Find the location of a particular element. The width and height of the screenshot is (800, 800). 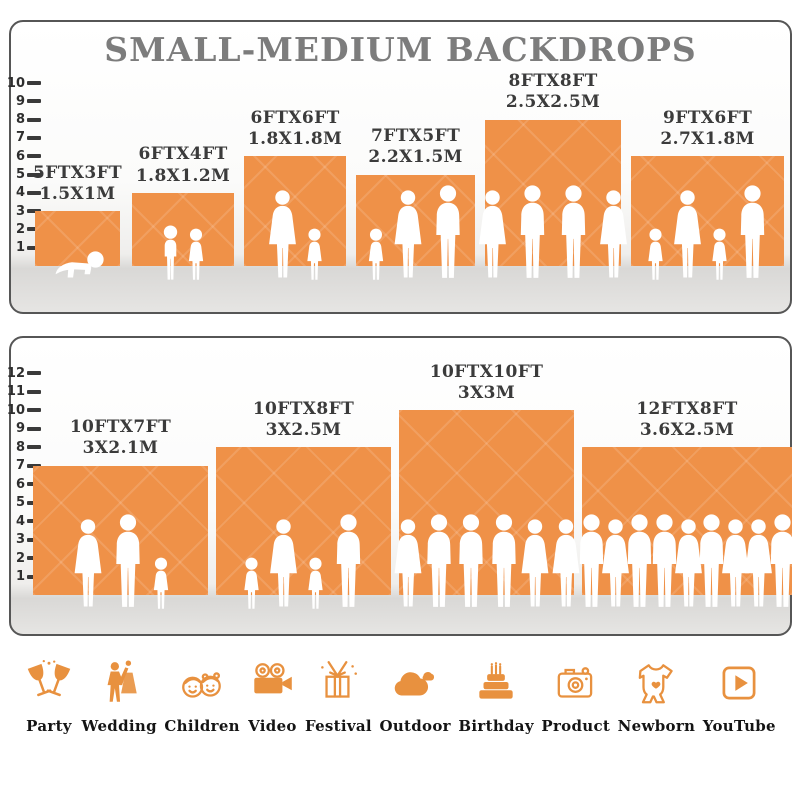

backdrop-size-label: 6FTX4FT 1.8X1.2M is located at coordinates (183, 165).